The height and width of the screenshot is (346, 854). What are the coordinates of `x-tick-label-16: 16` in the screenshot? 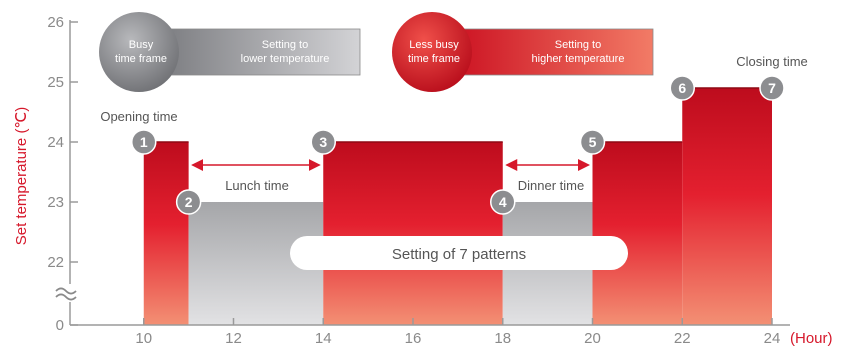 It's located at (413, 338).